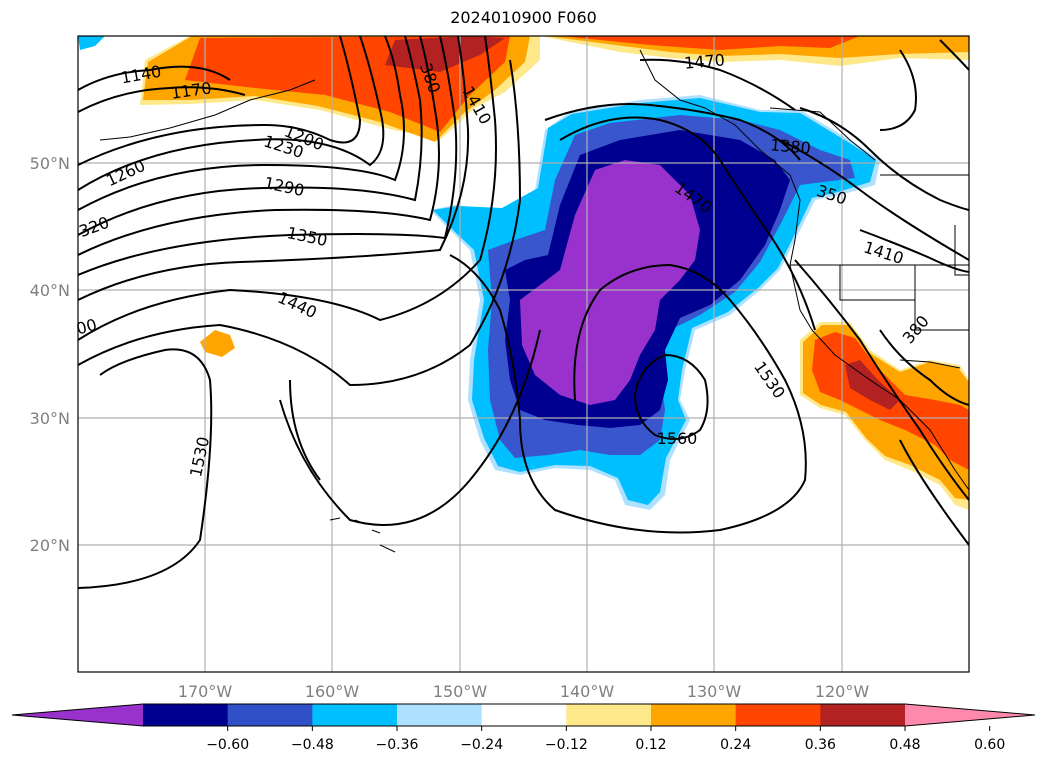 This screenshot has width=1047, height=765. What do you see at coordinates (883, 252) in the screenshot?
I see `contour-label-1410-east: 1410` at bounding box center [883, 252].